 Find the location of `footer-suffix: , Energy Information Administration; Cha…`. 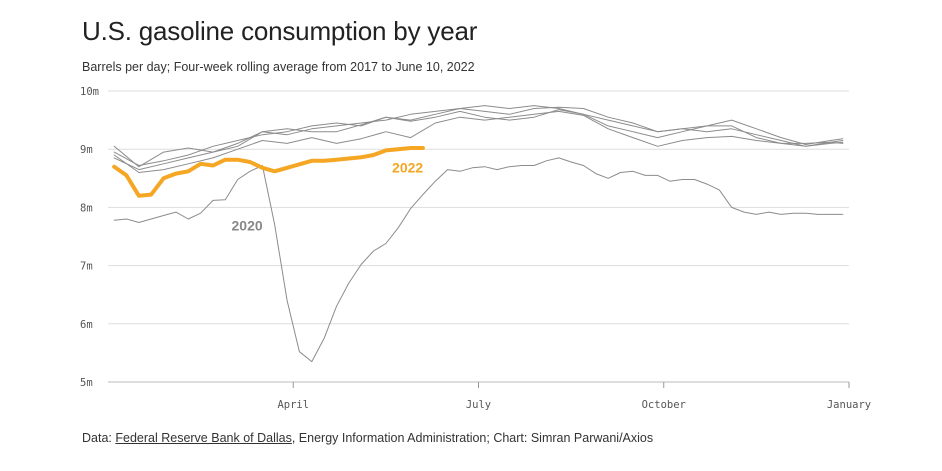

footer-suffix: , Energy Information Administration; Cha… is located at coordinates (472, 438).